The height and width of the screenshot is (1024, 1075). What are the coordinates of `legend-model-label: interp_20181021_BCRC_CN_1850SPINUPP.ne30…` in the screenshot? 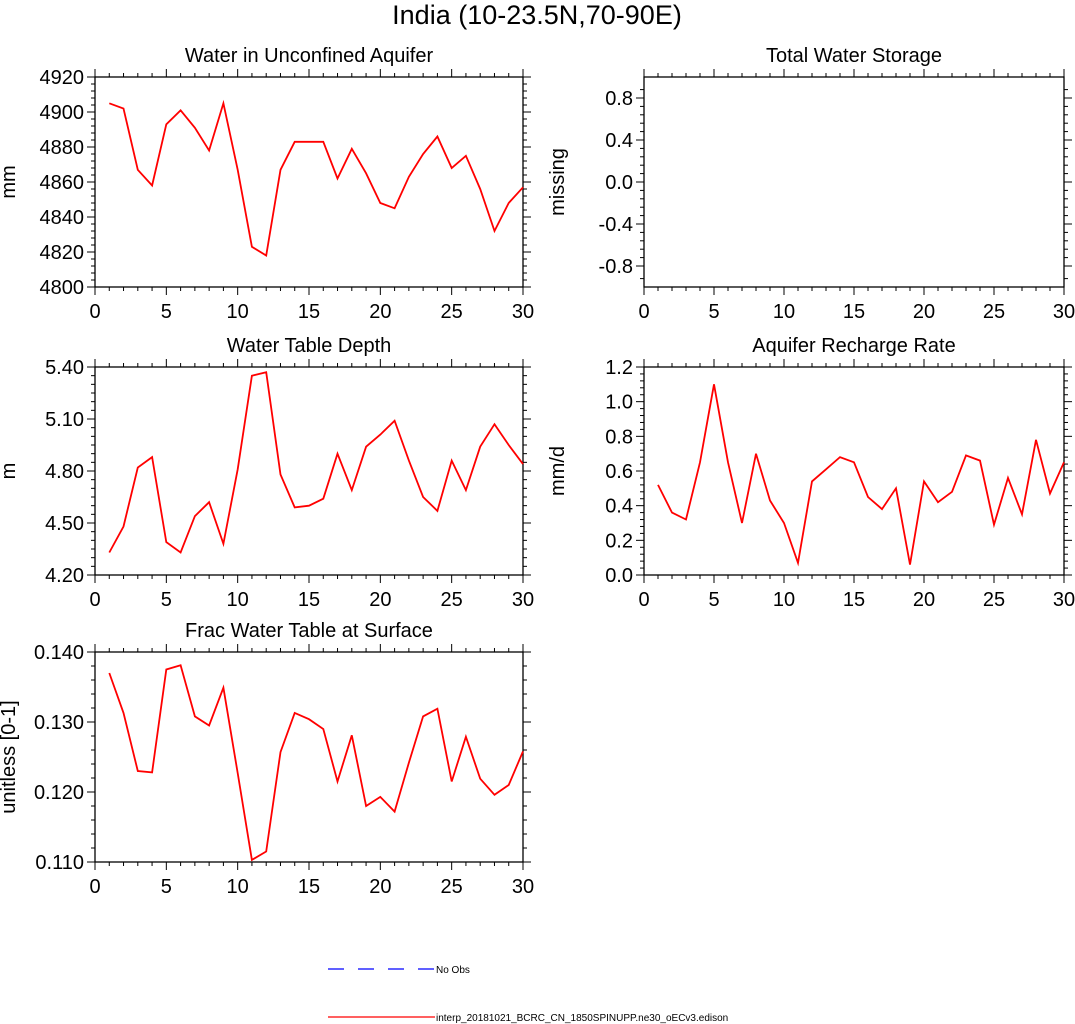 It's located at (582, 1018).